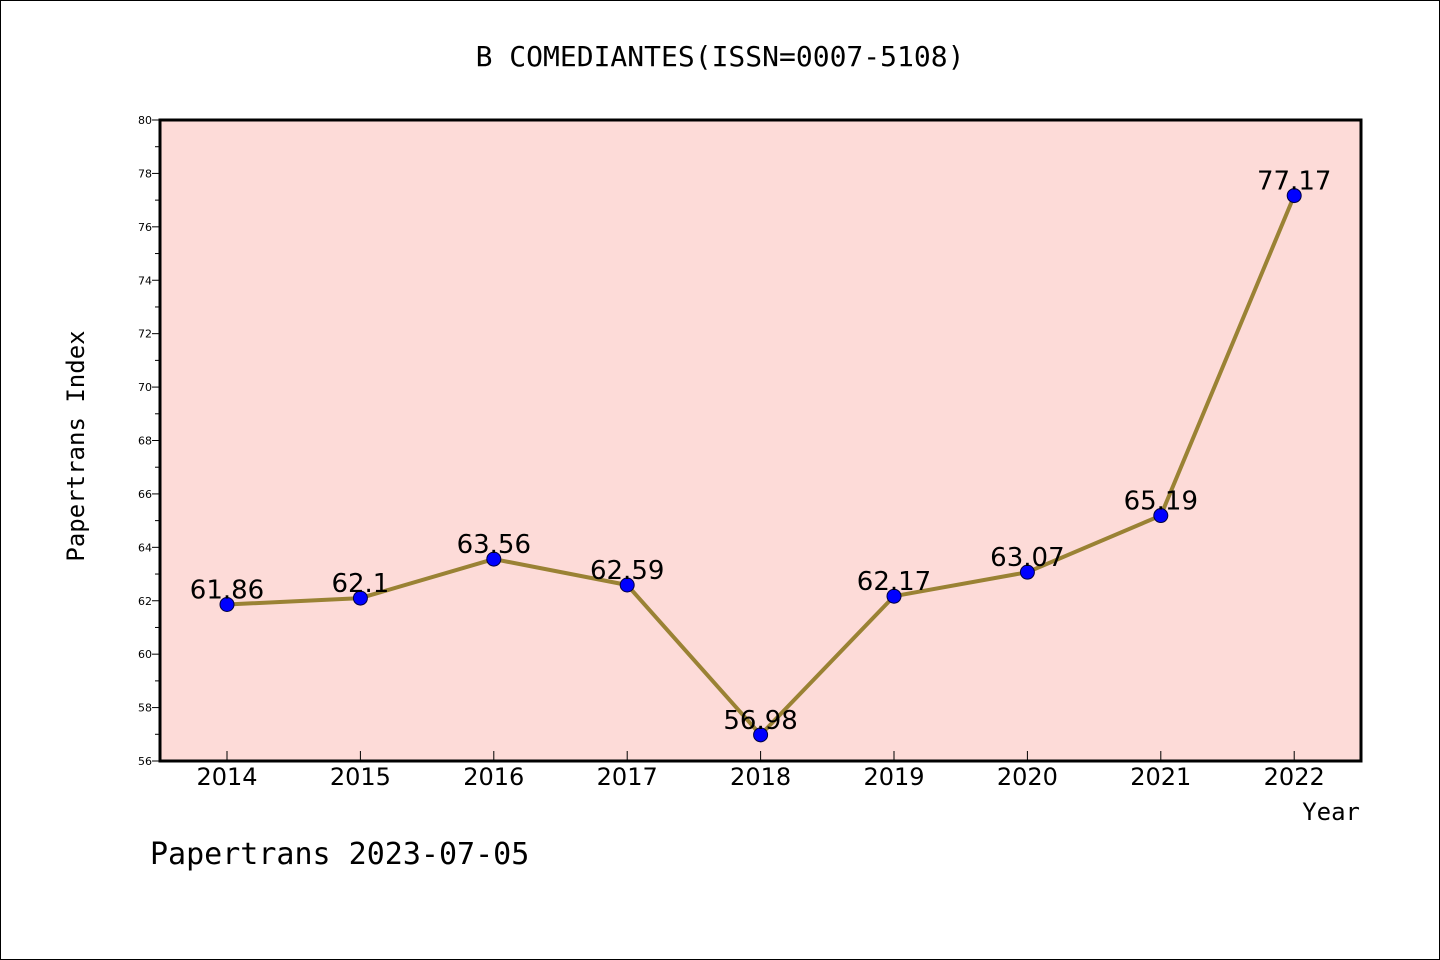 Image resolution: width=1440 pixels, height=960 pixels. I want to click on y-tick-label: 64, so click(145, 547).